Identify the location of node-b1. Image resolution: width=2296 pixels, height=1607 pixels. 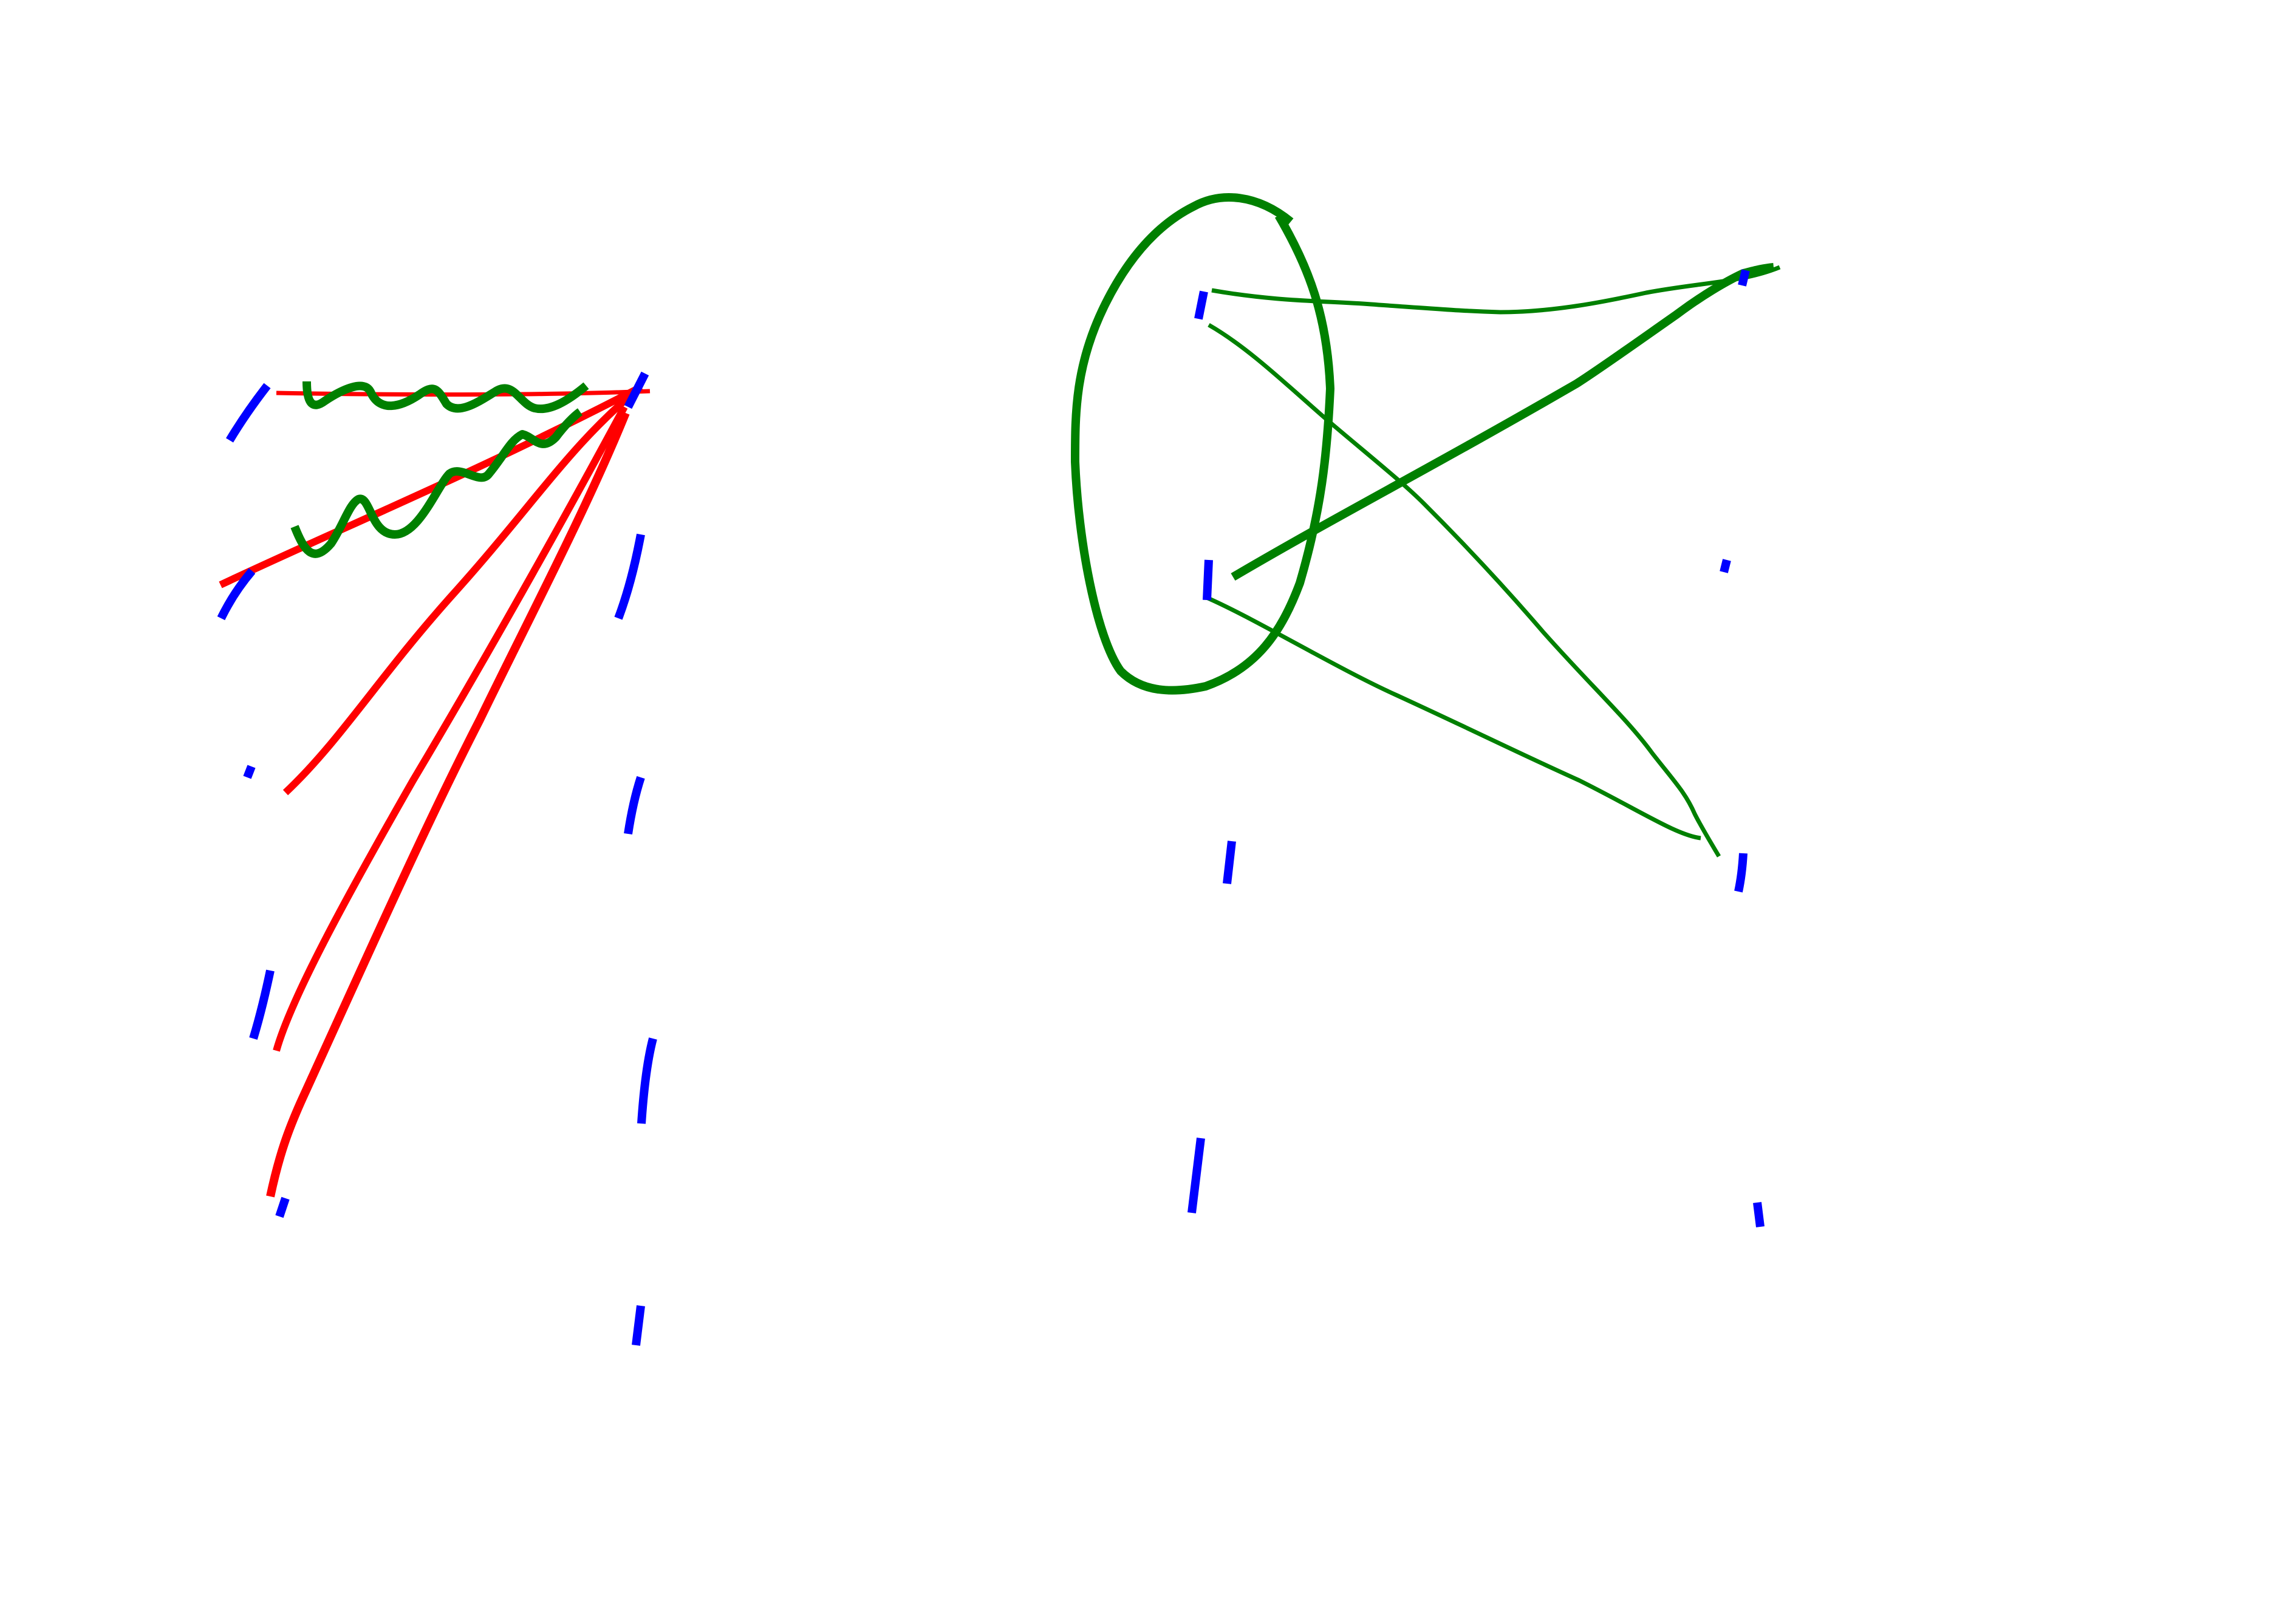
(636, 390).